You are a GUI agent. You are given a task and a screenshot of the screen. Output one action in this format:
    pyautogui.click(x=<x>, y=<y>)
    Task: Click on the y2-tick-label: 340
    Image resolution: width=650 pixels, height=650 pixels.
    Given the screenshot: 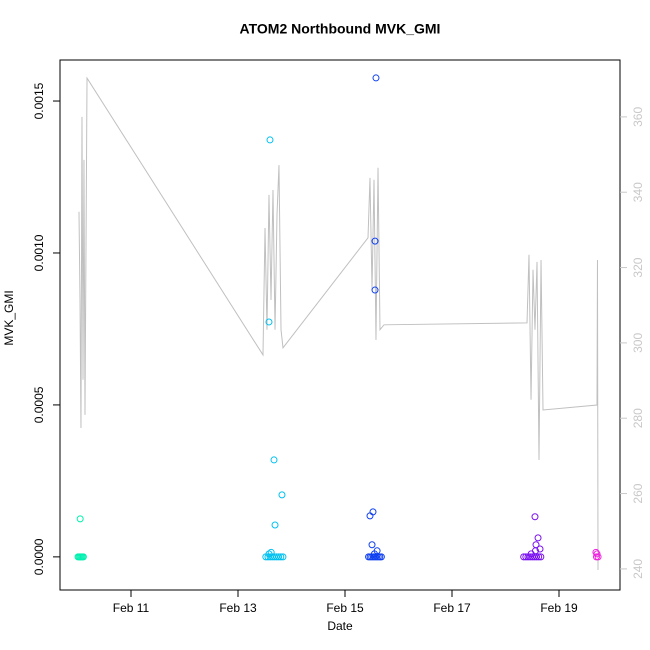 What is the action you would take?
    pyautogui.click(x=638, y=192)
    